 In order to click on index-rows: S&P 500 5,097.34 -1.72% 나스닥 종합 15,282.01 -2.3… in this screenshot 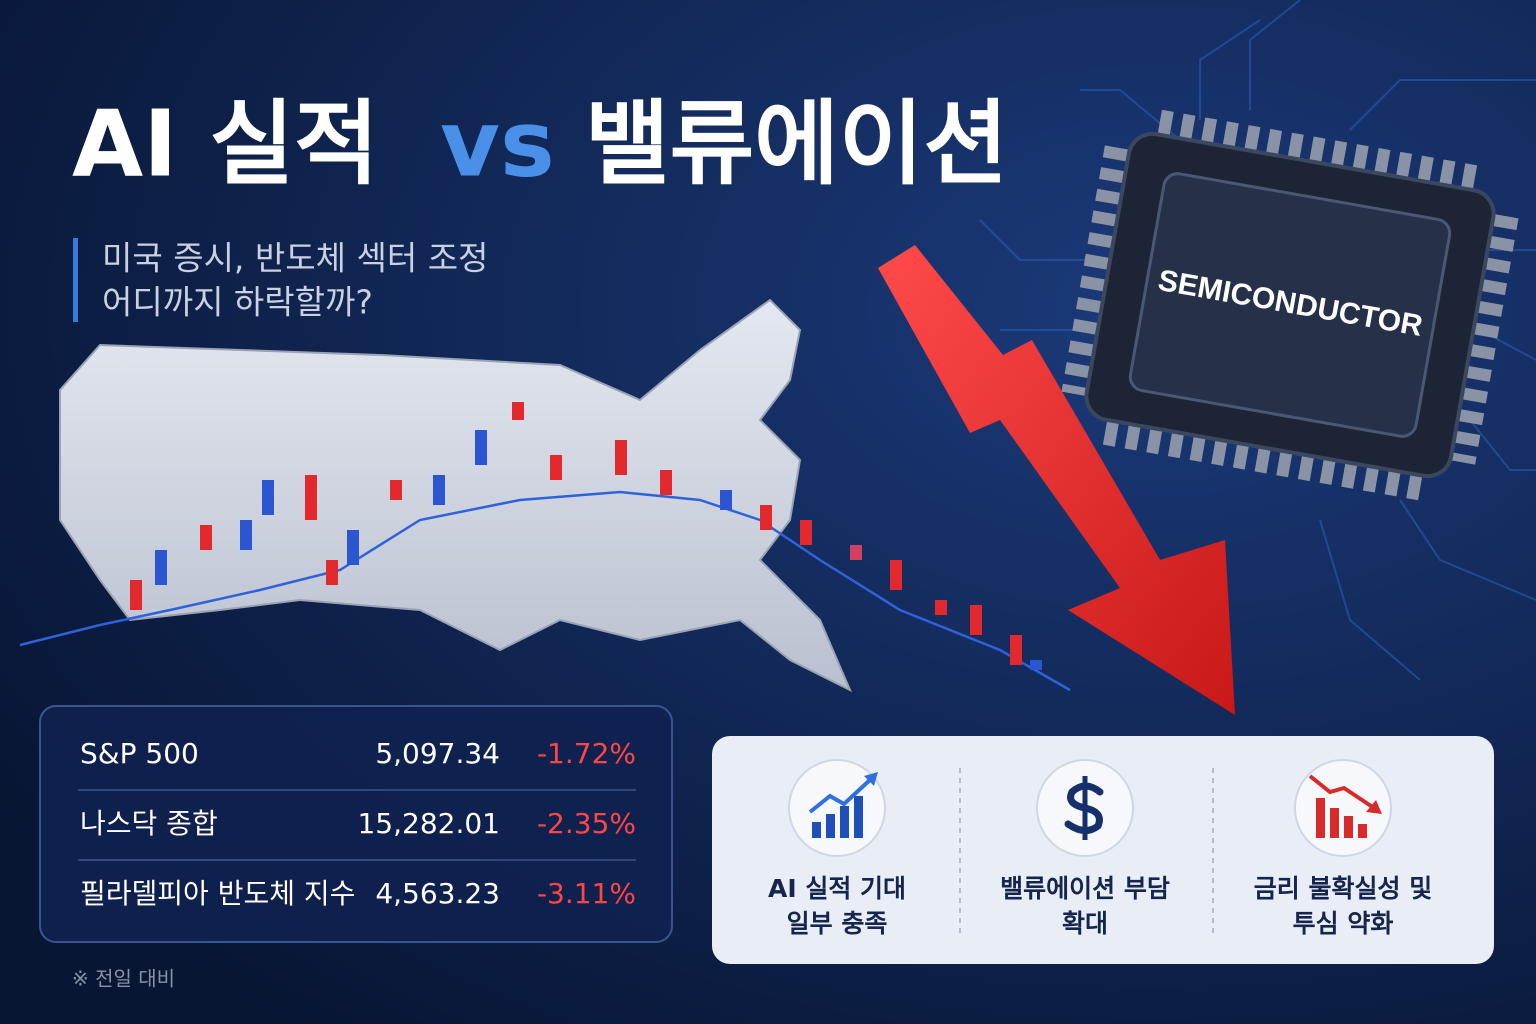, I will do `click(357, 823)`.